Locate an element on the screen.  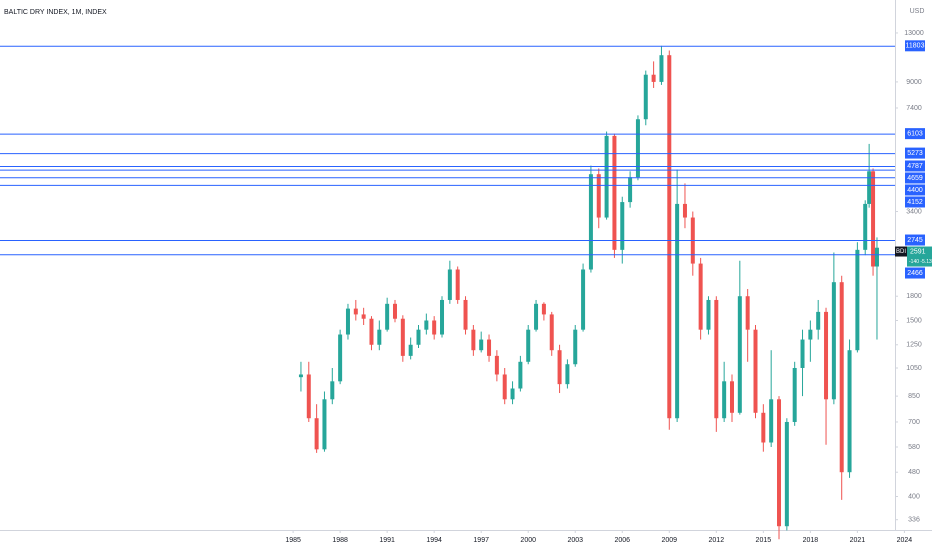
y-tick-label: 3400 is located at coordinates (914, 211).